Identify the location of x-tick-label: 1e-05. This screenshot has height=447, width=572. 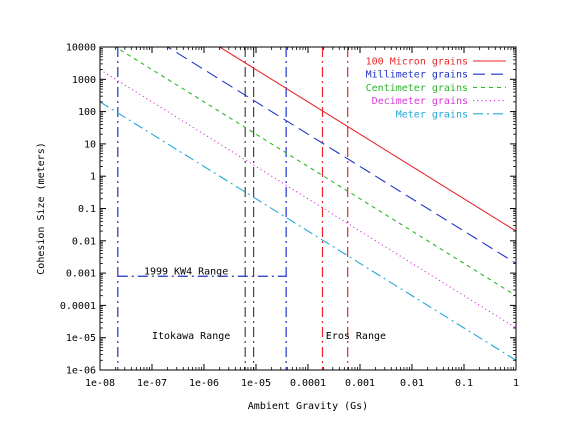
(256, 383).